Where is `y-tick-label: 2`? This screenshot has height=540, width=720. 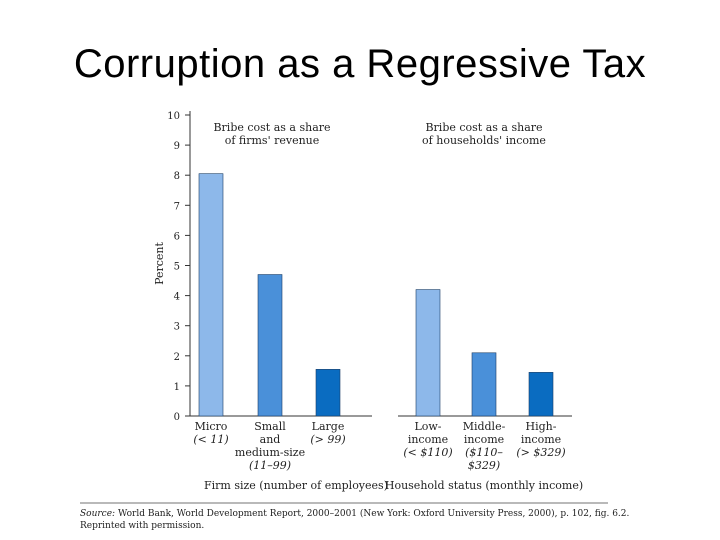 y-tick-label: 2 is located at coordinates (177, 357).